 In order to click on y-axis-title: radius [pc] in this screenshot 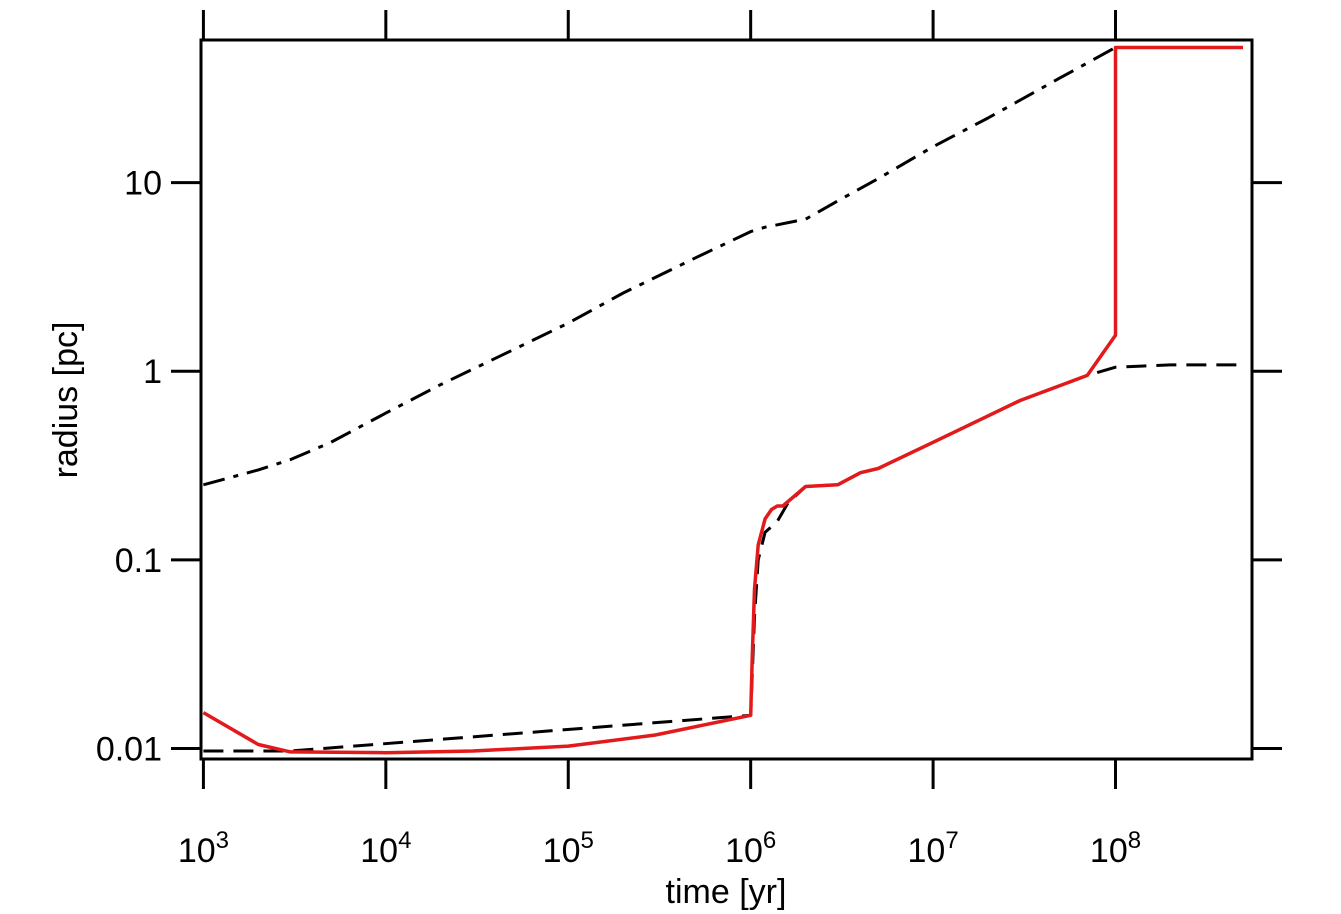, I will do `click(66, 400)`.